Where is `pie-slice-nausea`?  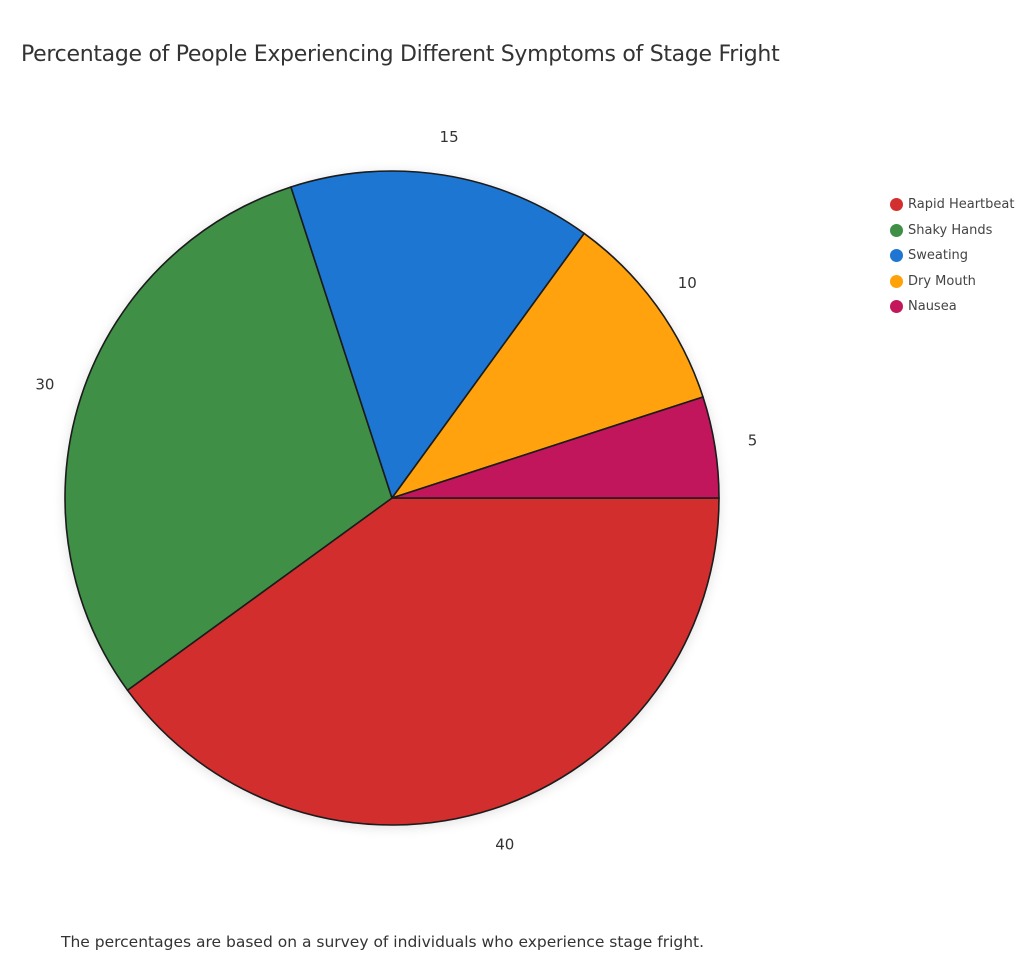
pie-slice-nausea is located at coordinates (555, 447).